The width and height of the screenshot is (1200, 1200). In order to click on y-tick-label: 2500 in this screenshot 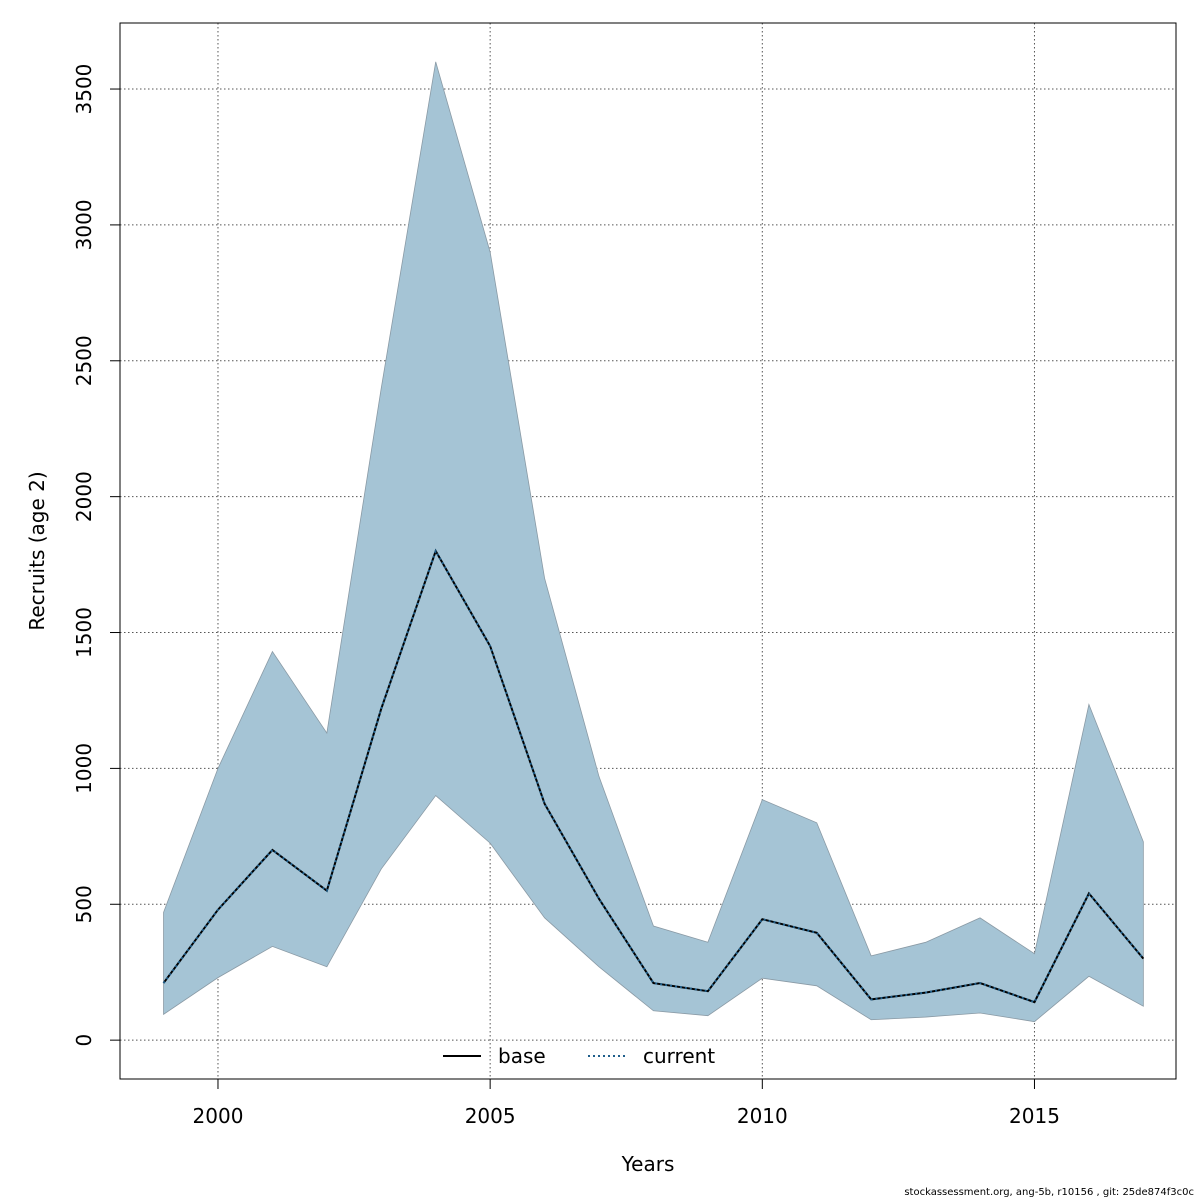, I will do `click(84, 360)`.